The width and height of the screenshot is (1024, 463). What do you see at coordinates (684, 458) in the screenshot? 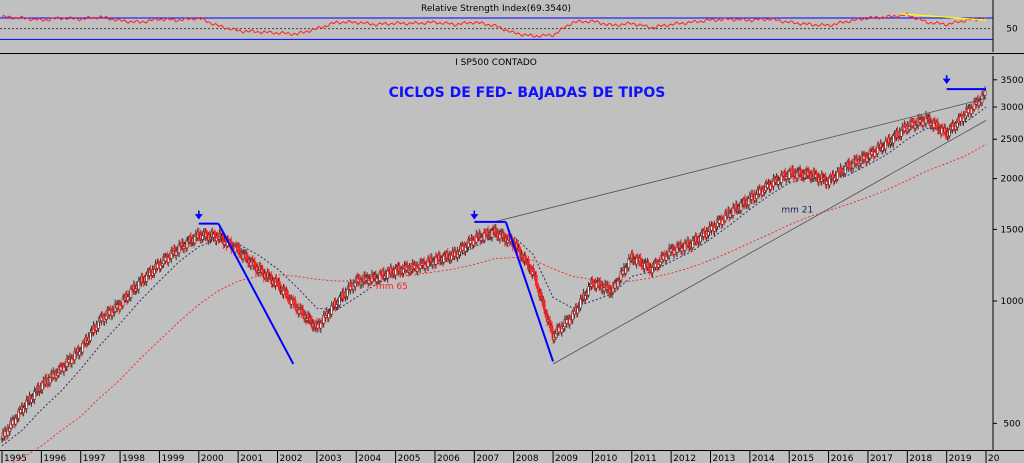
I see `x-tick-label: 2012` at bounding box center [684, 458].